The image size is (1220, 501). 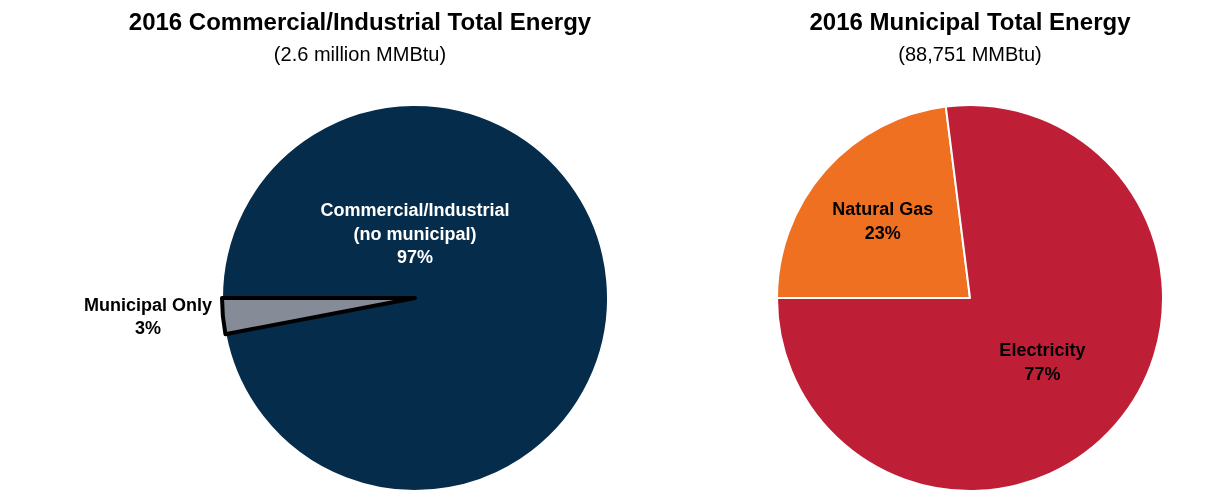 What do you see at coordinates (882, 232) in the screenshot?
I see `data-label: 23%` at bounding box center [882, 232].